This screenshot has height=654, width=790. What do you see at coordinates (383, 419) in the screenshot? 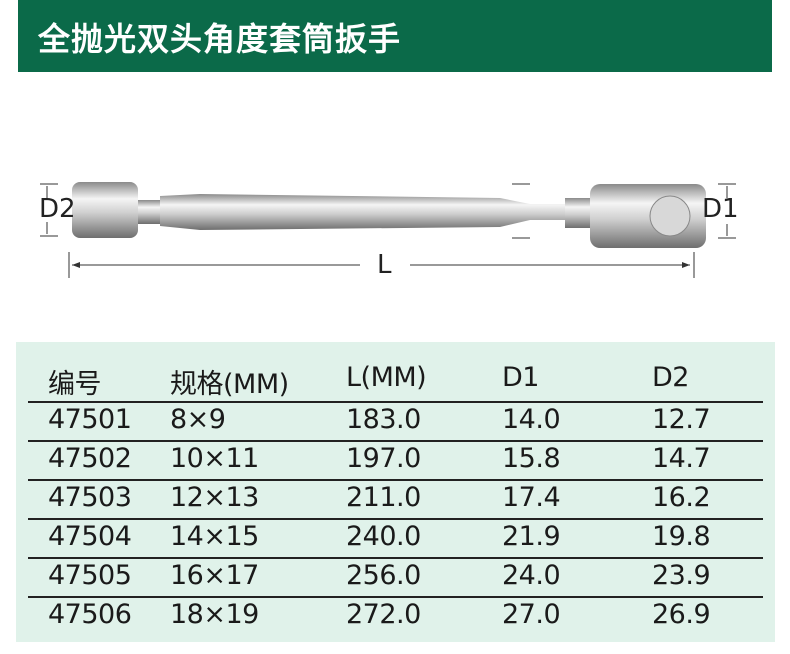
I see `table-cell: 183.0` at bounding box center [383, 419].